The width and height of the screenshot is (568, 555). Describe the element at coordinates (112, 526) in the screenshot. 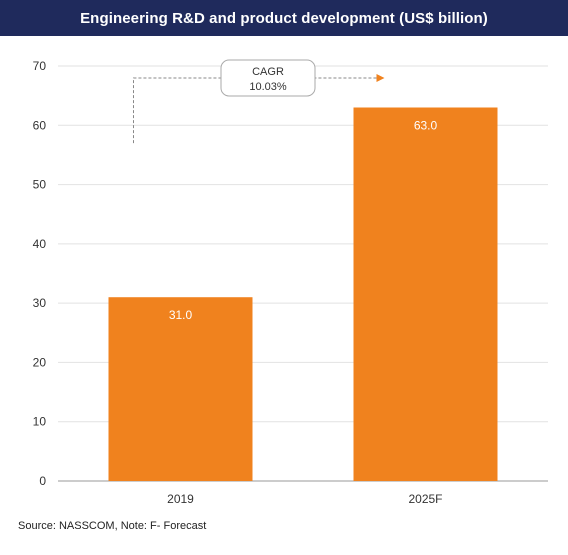

I see `source-note: Source: NASSCOM, Note: F- Forecast` at that location.